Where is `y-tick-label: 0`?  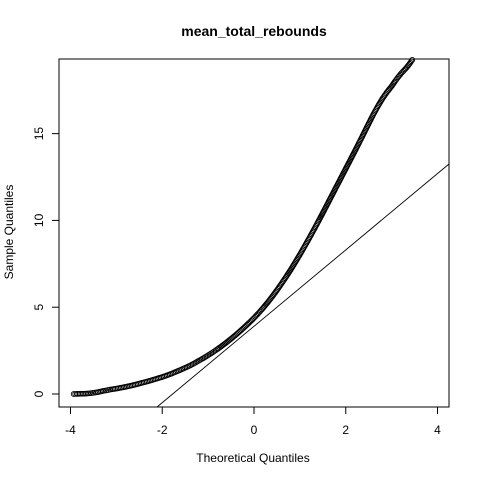 y-tick-label: 0 is located at coordinates (39, 393).